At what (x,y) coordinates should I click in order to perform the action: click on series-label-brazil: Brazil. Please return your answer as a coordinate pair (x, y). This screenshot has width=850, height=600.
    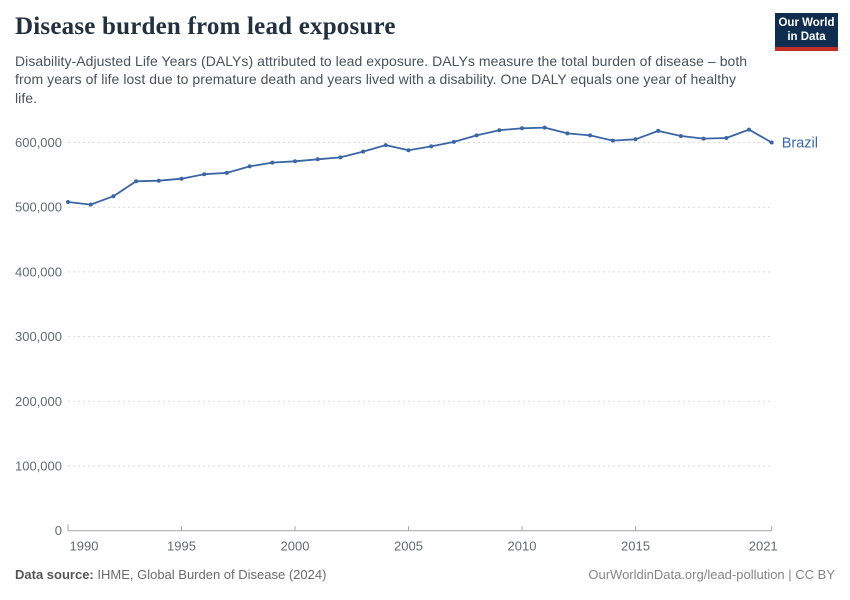
    Looking at the image, I should click on (800, 144).